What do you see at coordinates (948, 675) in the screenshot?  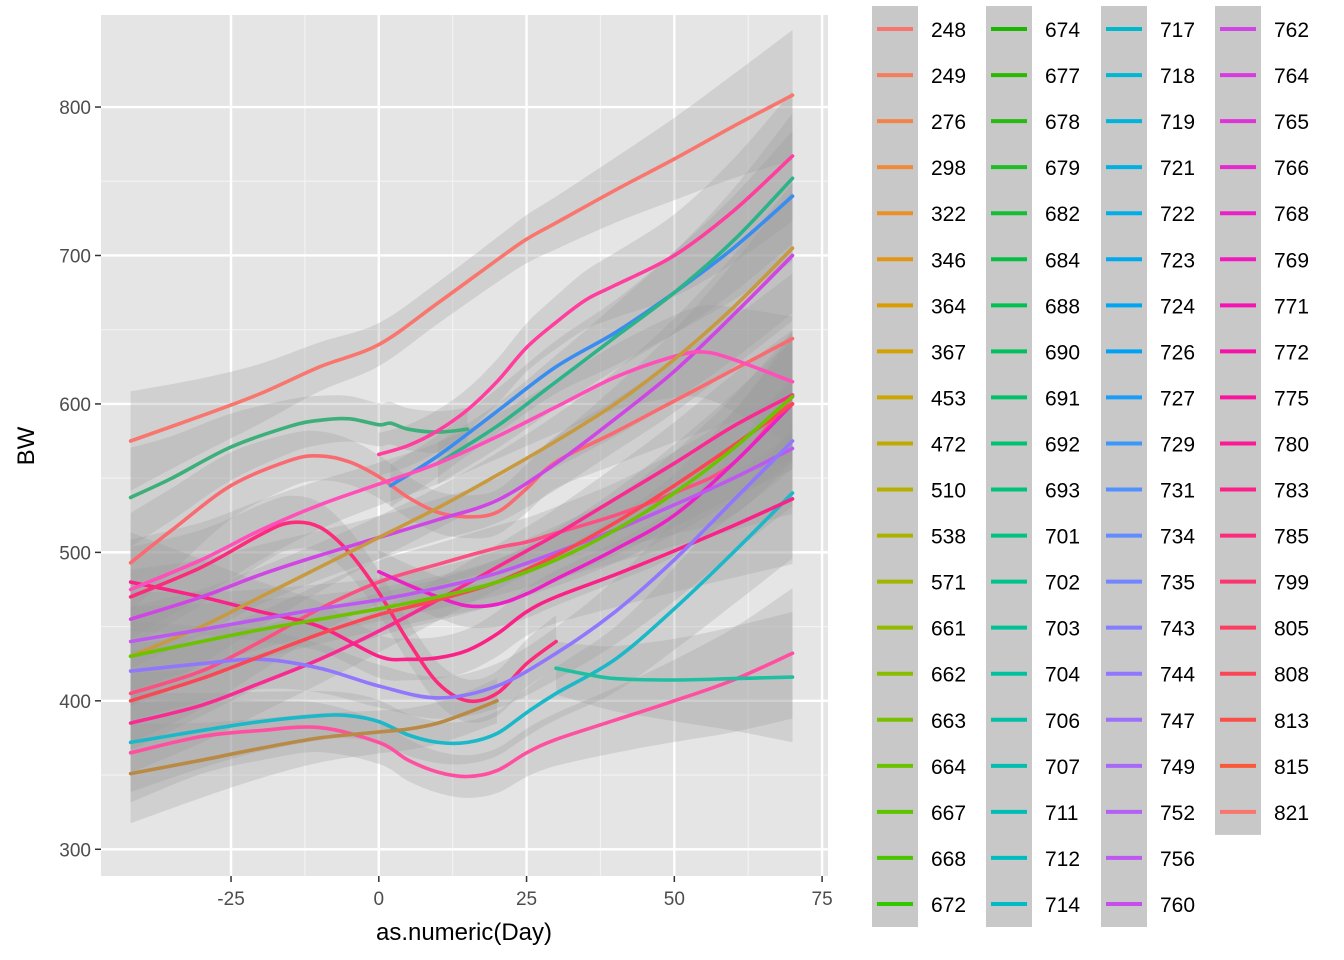 I see `legend-label-662: 662` at bounding box center [948, 675].